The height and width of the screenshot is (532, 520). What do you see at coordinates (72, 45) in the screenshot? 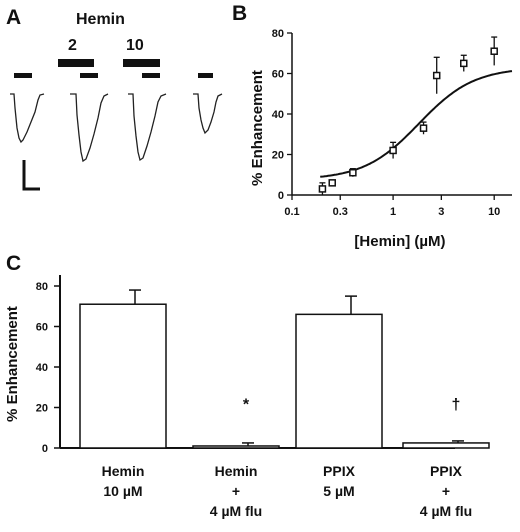
I see `hemin-conc-label-2: 2` at bounding box center [72, 45].